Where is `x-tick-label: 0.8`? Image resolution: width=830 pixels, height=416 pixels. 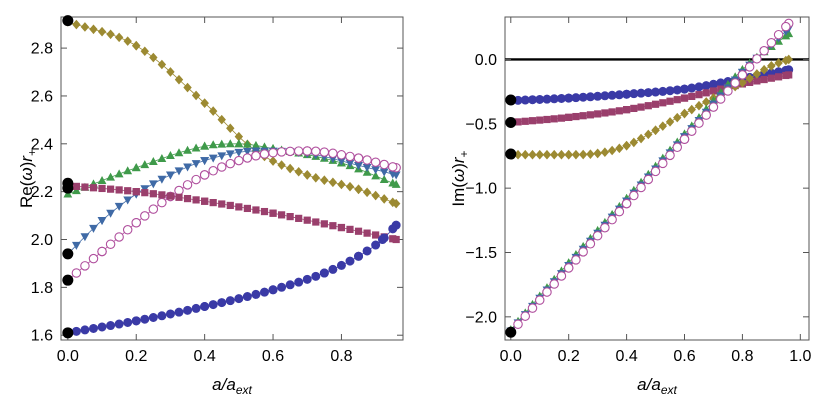 x-tick-label: 0.8 is located at coordinates (742, 356).